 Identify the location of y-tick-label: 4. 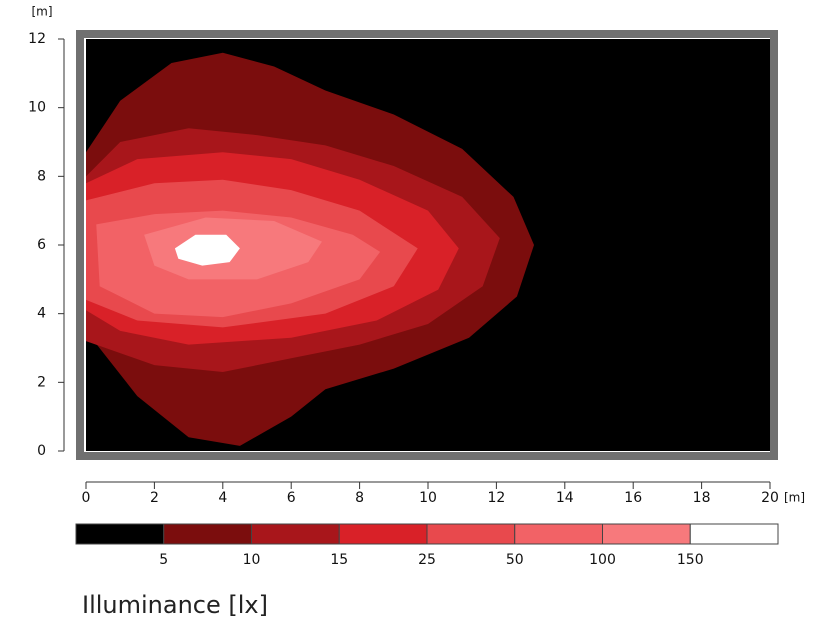
(41, 314).